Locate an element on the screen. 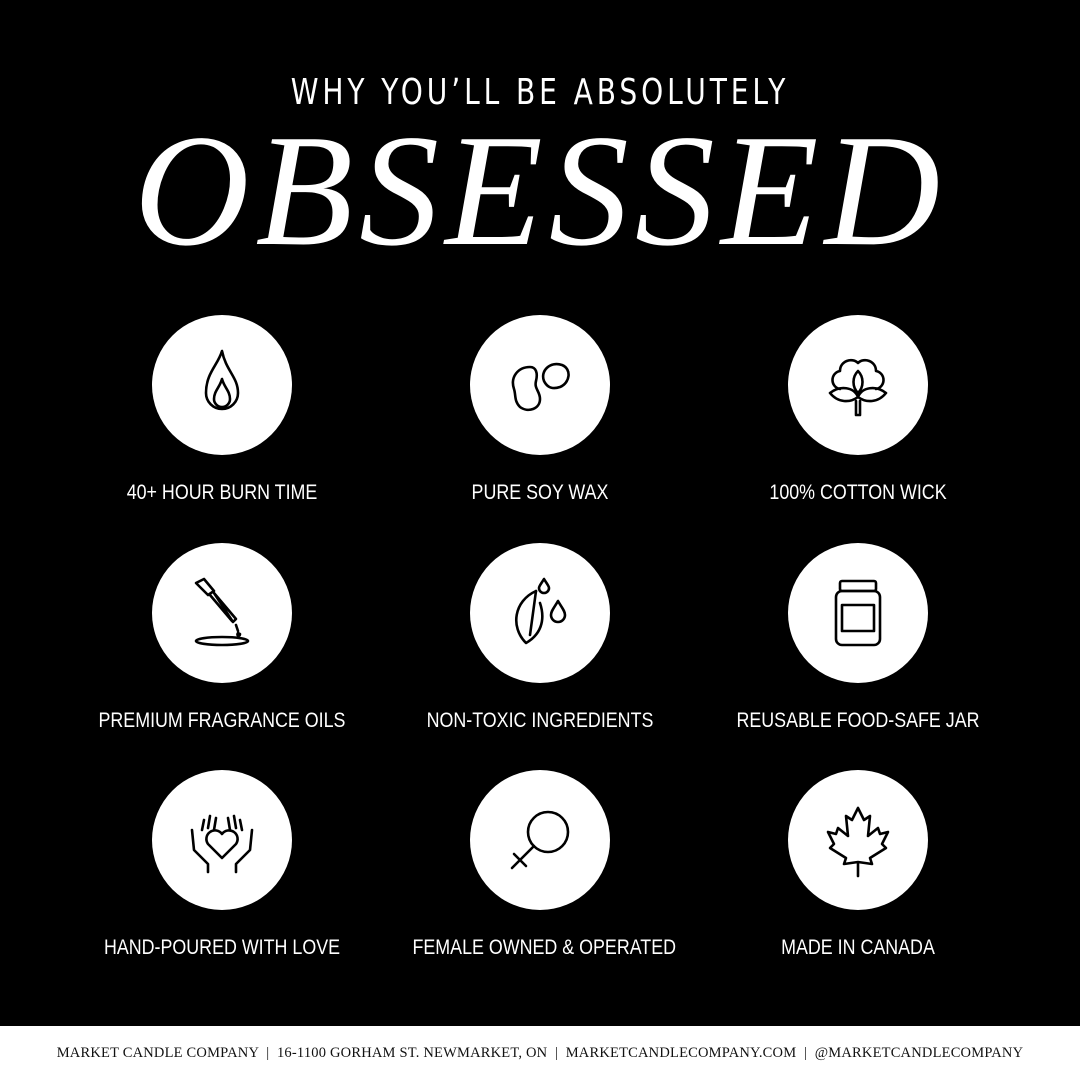 Image resolution: width=1080 pixels, height=1080 pixels. hands-heart-icon is located at coordinates (222, 844).